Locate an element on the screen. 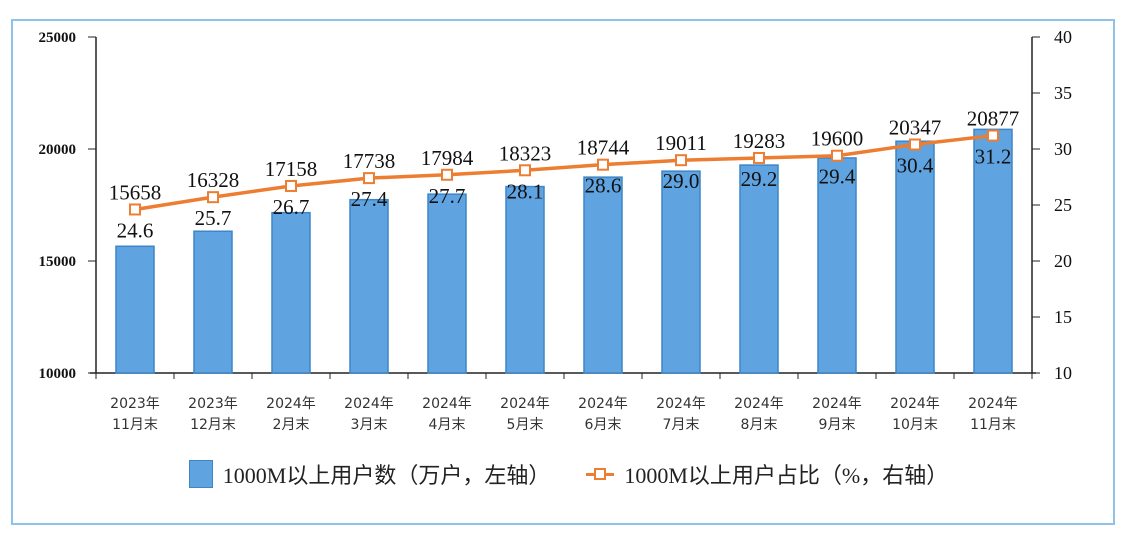  left-tick-label: 25000 is located at coordinates (58, 38).